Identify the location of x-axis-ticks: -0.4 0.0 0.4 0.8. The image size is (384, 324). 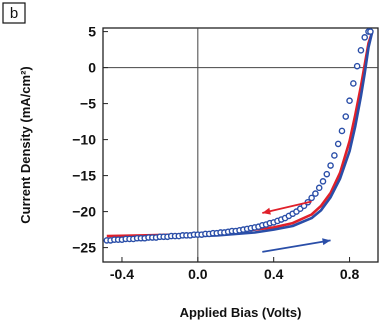
(235, 269).